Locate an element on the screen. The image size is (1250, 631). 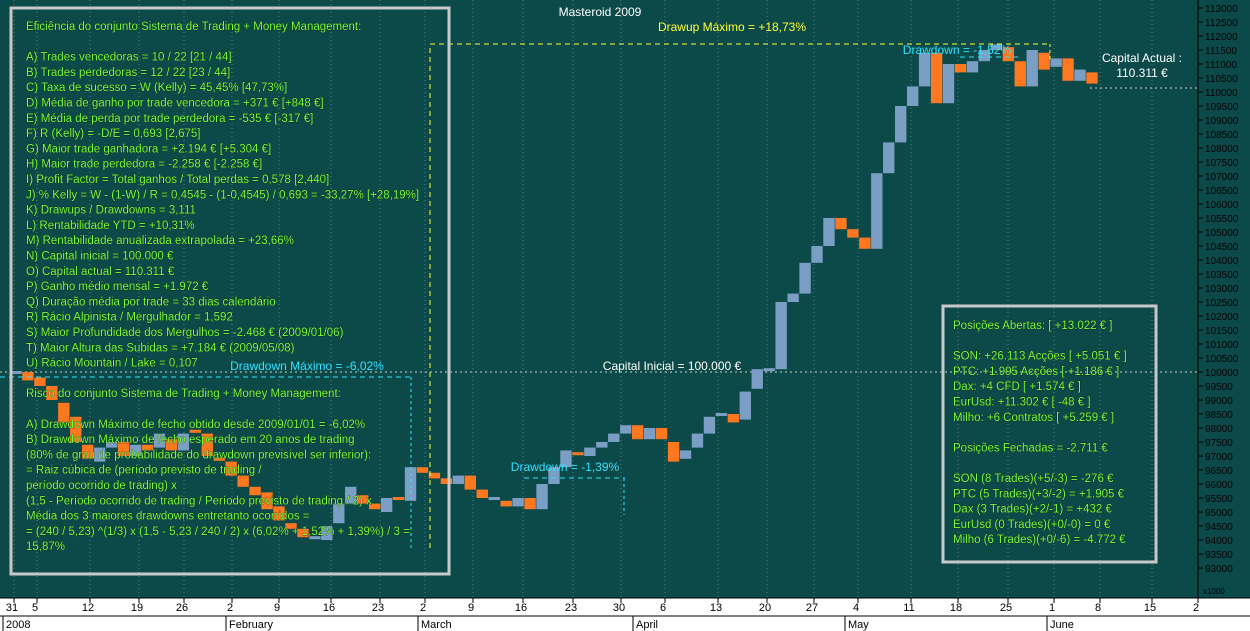
y-tick-label: 96000 is located at coordinates (1219, 485).